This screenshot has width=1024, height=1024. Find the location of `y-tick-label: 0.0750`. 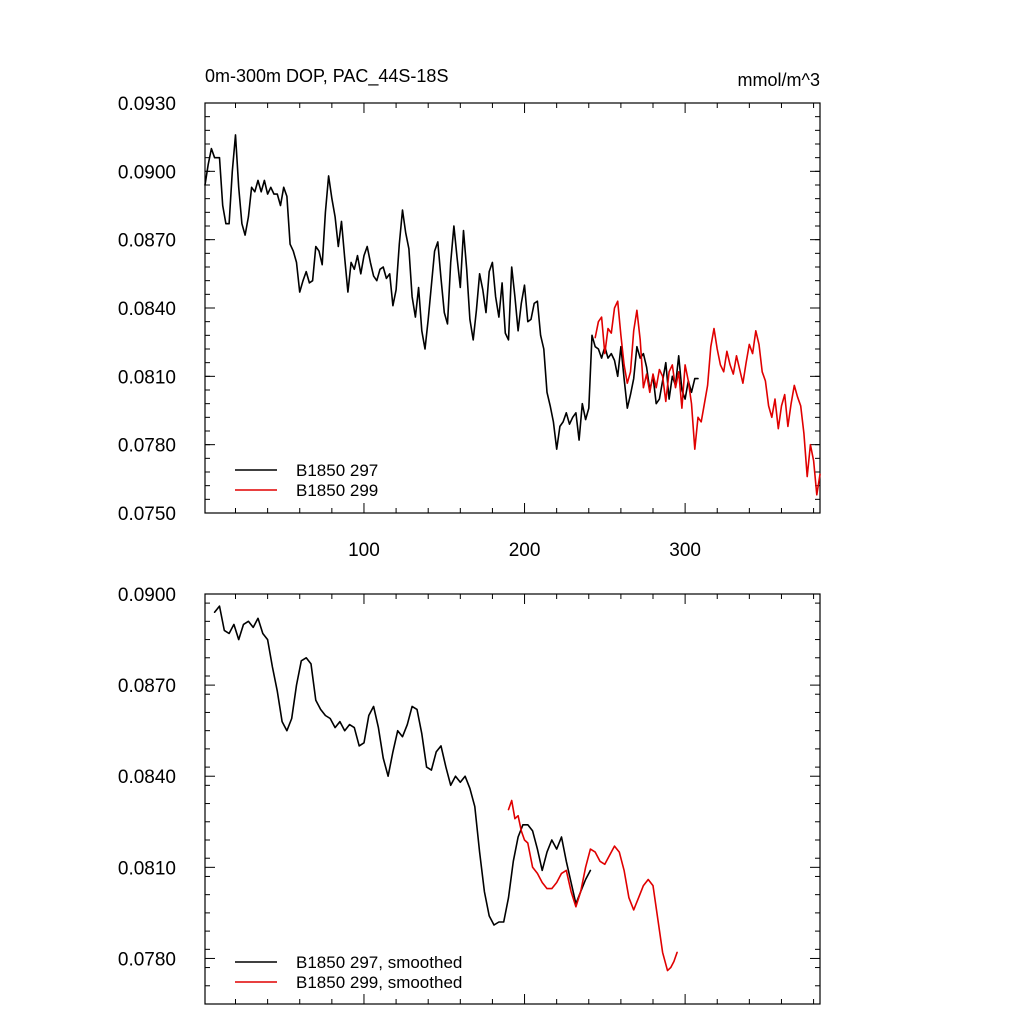

y-tick-label: 0.0750 is located at coordinates (147, 514).